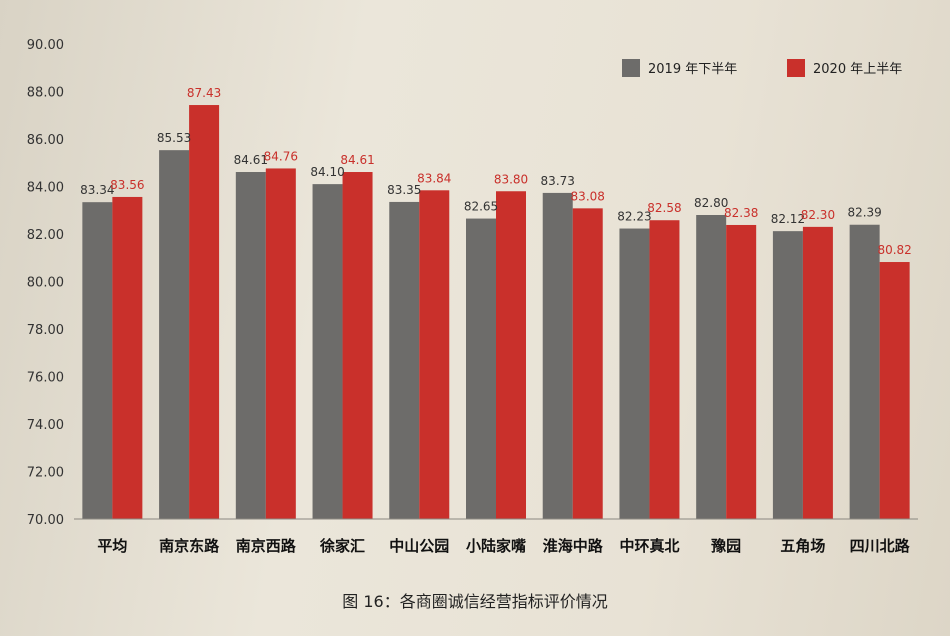  I want to click on y-tick-label: 82.00, so click(45, 235).